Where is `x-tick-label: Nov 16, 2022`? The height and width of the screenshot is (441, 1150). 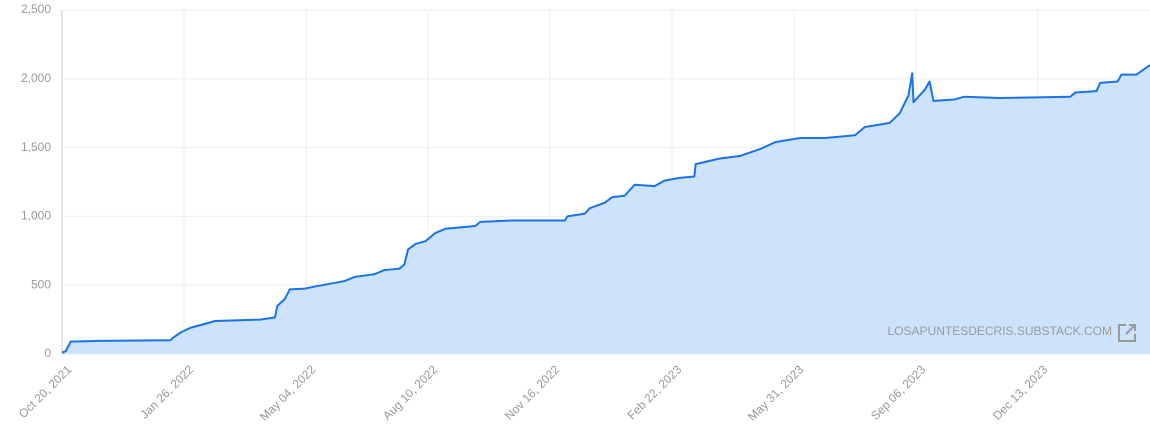 x-tick-label: Nov 16, 2022 is located at coordinates (532, 392).